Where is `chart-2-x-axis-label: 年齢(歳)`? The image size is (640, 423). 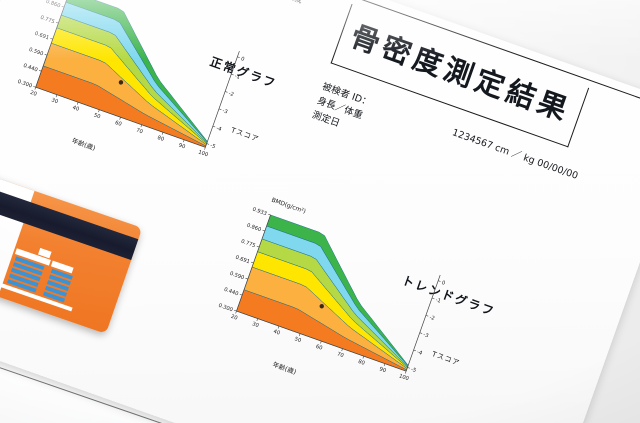 chart-2-x-axis-label: 年齢(歳) is located at coordinates (284, 368).